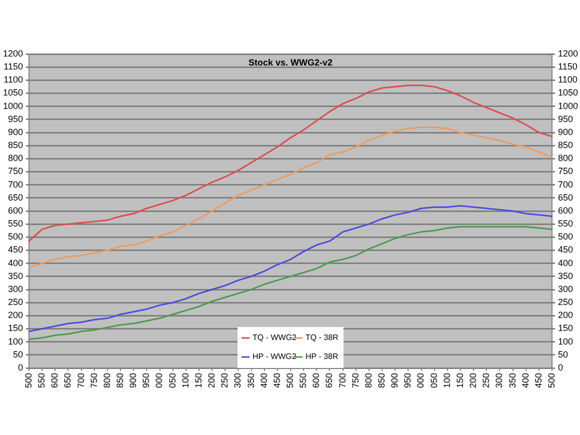 The width and height of the screenshot is (580, 435). Describe the element at coordinates (15, 171) in the screenshot. I see `y-tick-label: 750` at that location.